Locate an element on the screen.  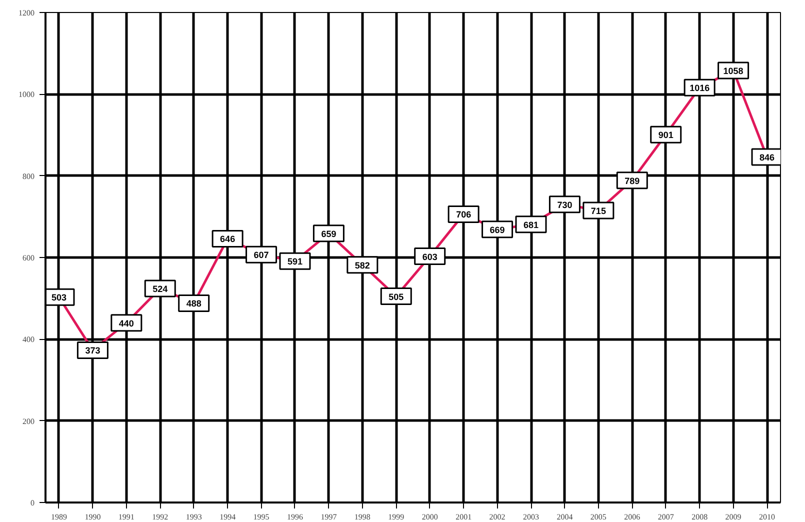
x-tick-label: 2007 is located at coordinates (666, 517).